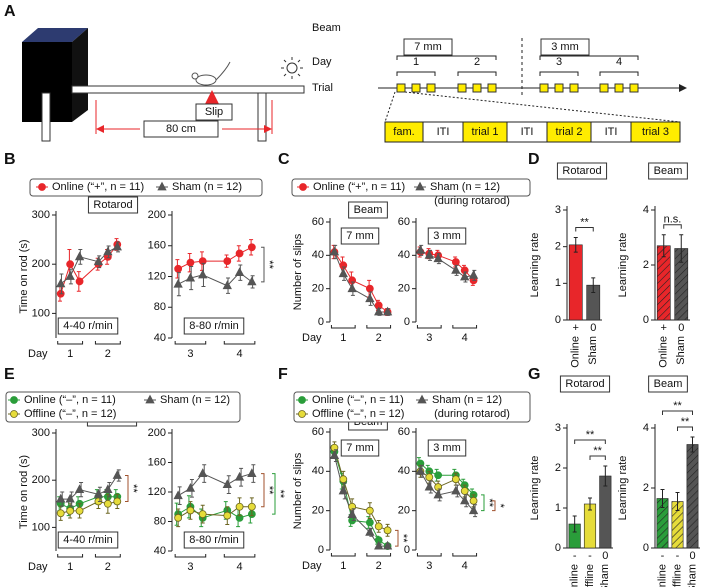  What do you see at coordinates (477, 62) in the screenshot?
I see `day-number: 2` at bounding box center [477, 62].